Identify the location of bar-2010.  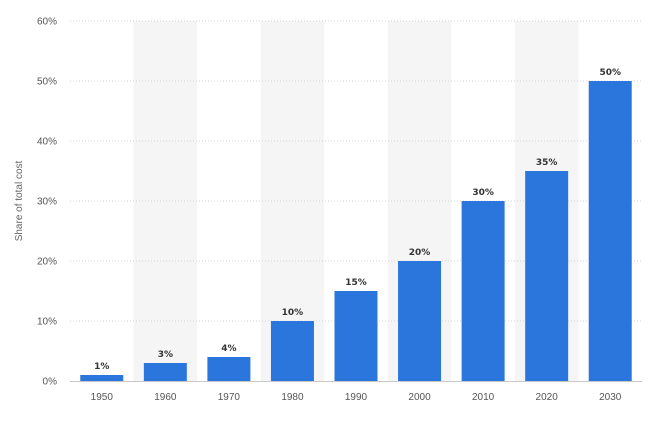
(483, 291).